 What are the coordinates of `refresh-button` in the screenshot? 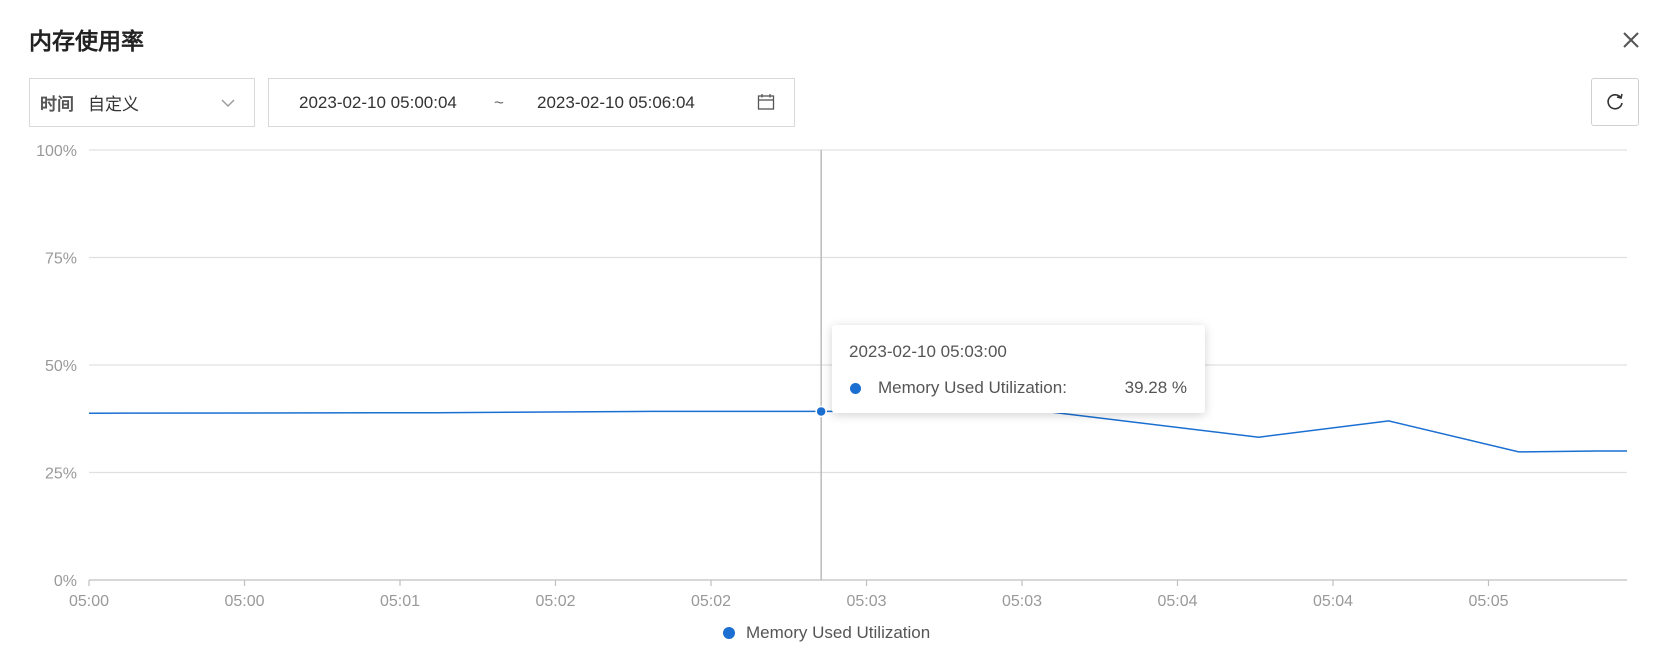 It's located at (1615, 102).